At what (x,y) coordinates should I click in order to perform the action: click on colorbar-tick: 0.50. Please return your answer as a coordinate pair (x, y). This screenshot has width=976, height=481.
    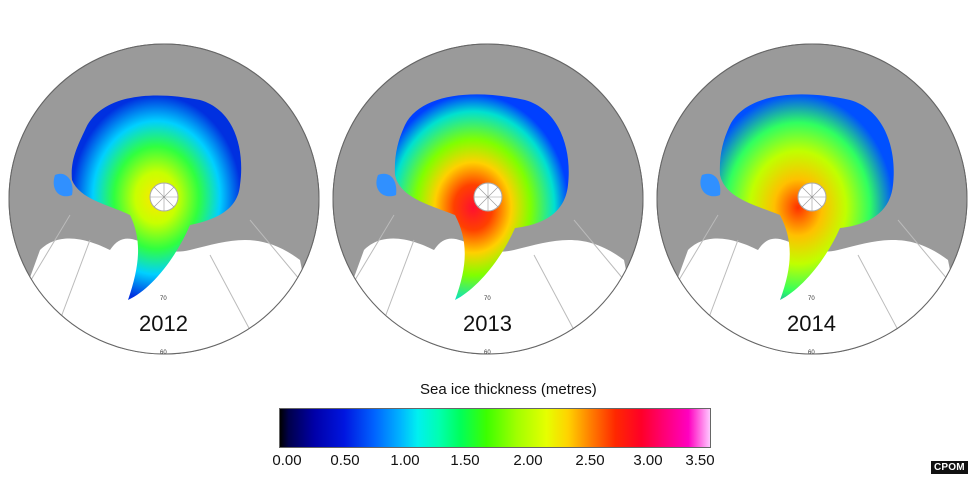
    Looking at the image, I should click on (345, 460).